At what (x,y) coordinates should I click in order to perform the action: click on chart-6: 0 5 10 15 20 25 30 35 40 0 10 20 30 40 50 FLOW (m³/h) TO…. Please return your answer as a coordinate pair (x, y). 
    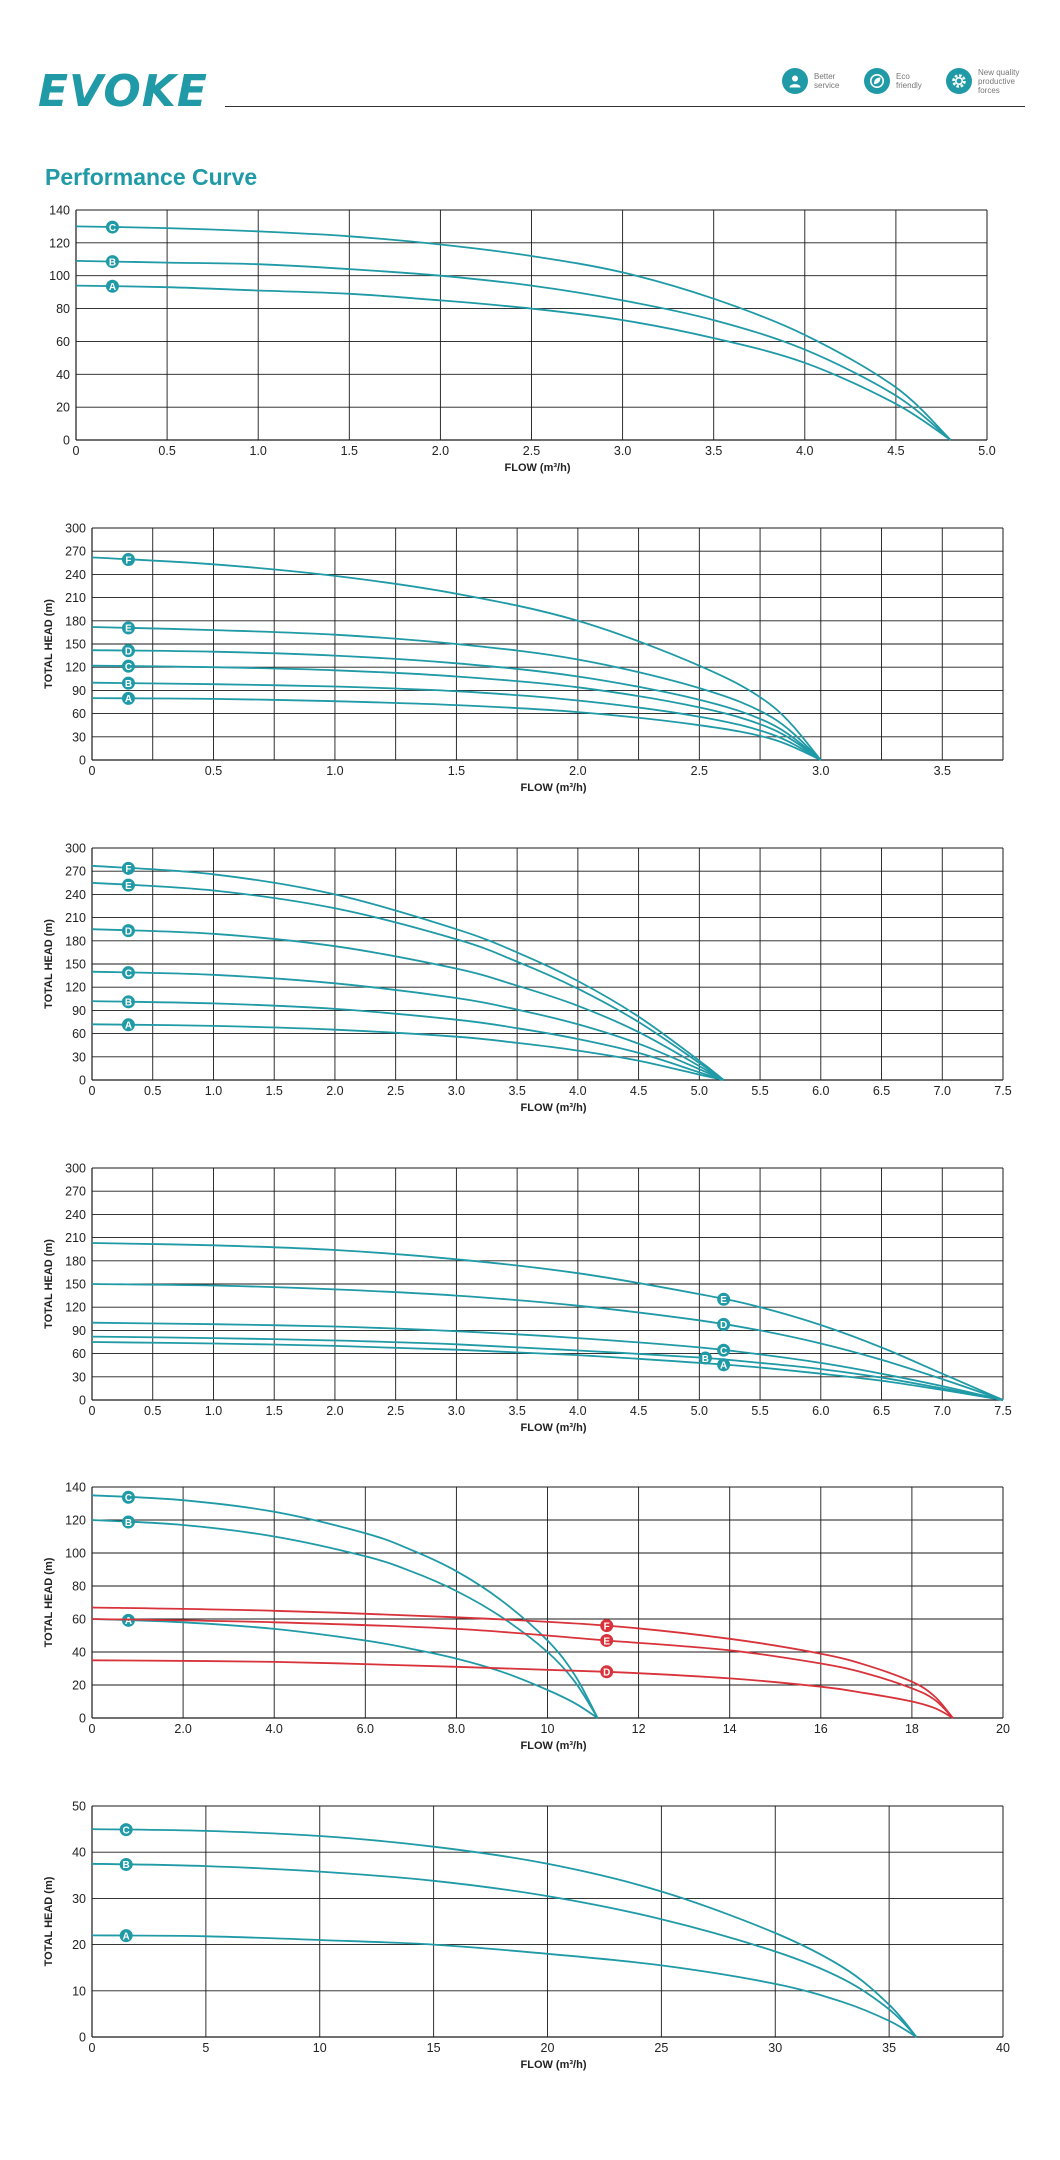
    Looking at the image, I should click on (526, 1936).